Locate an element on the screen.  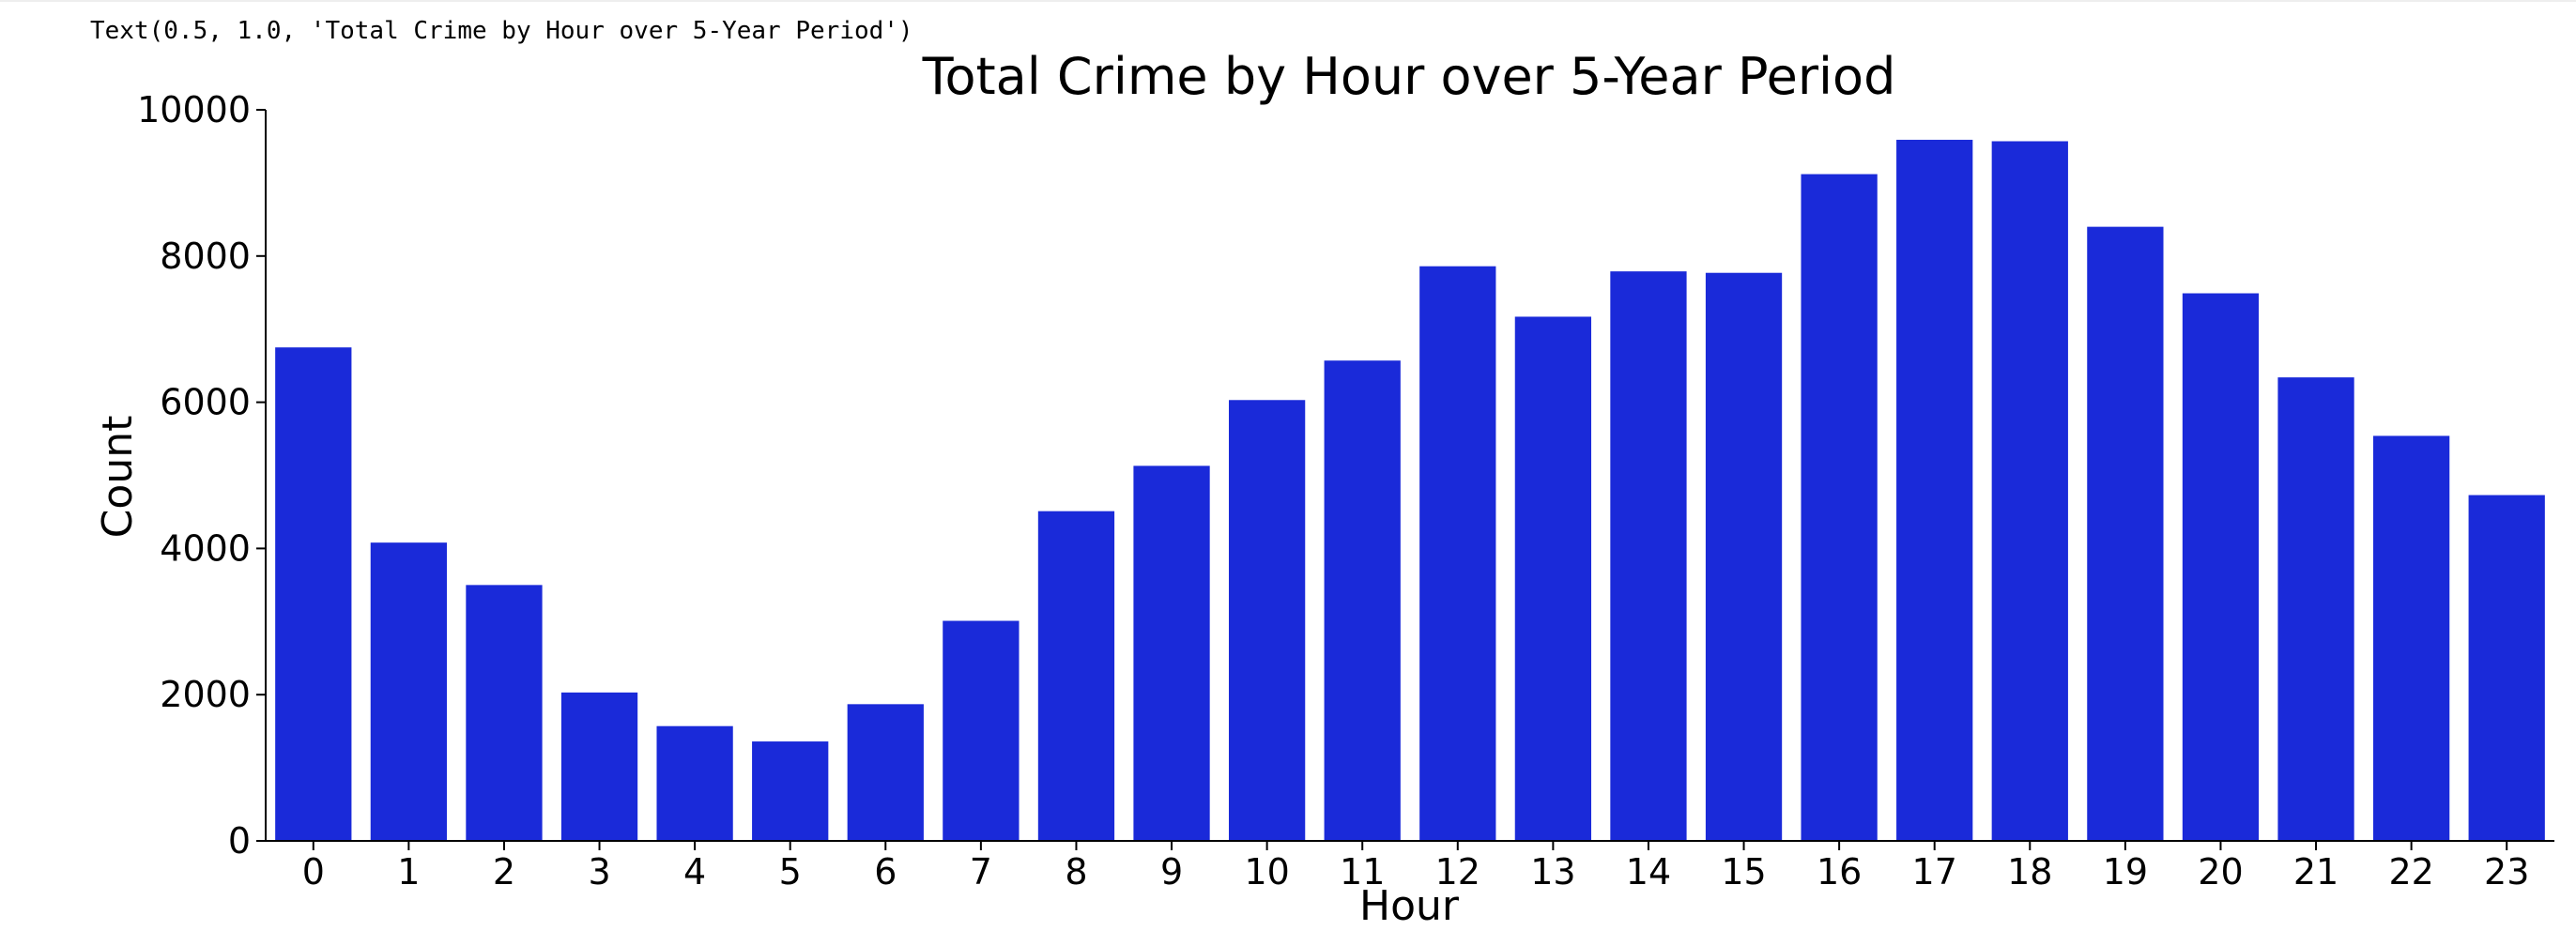
x-tick-label: 17 is located at coordinates (1935, 872).